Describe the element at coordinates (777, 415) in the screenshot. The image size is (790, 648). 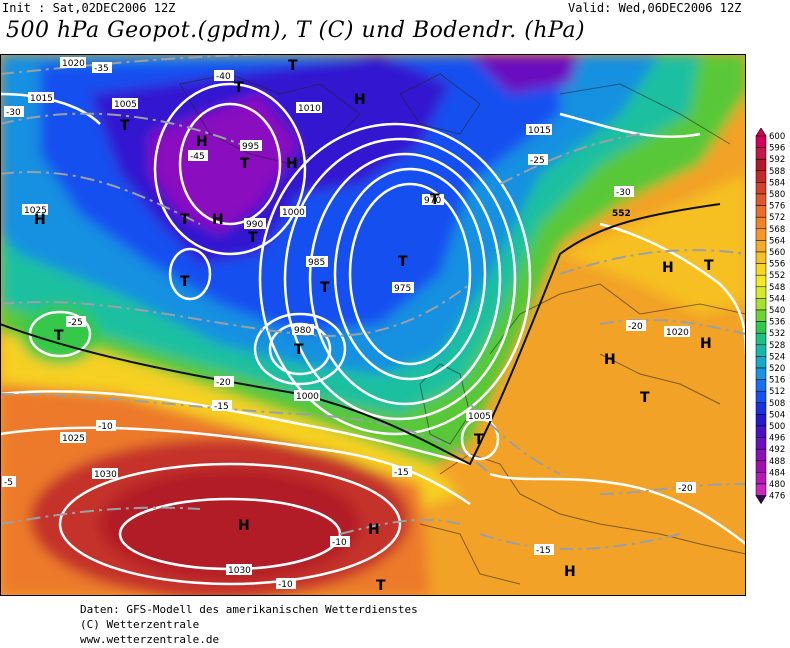
I see `legend-level-label: 504` at that location.